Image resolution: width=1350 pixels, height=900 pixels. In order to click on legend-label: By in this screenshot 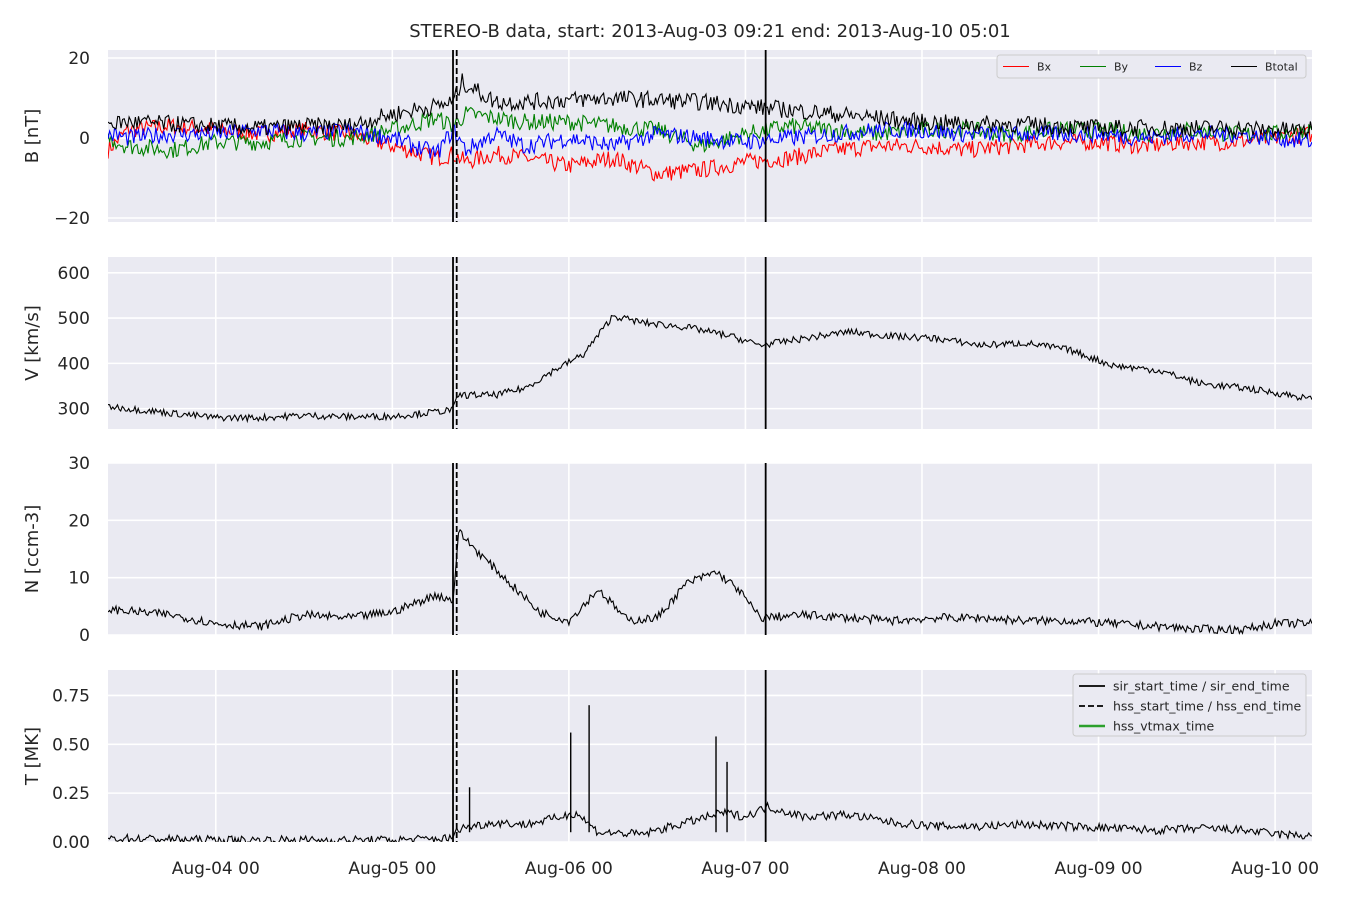, I will do `click(1121, 67)`.